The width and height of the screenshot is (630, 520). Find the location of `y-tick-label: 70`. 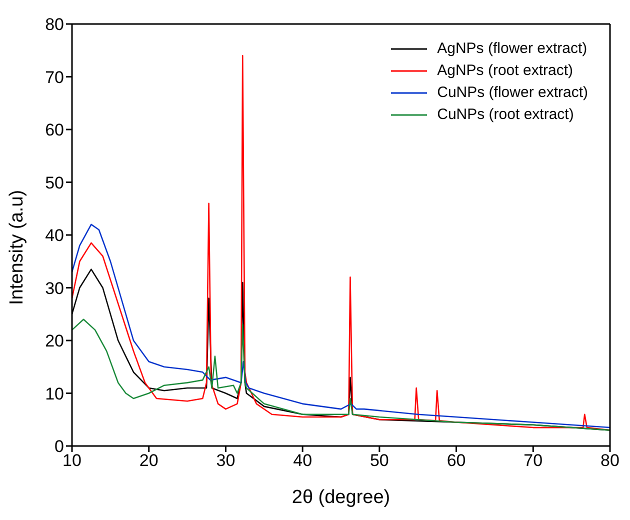

y-tick-label: 70 is located at coordinates (54, 77).